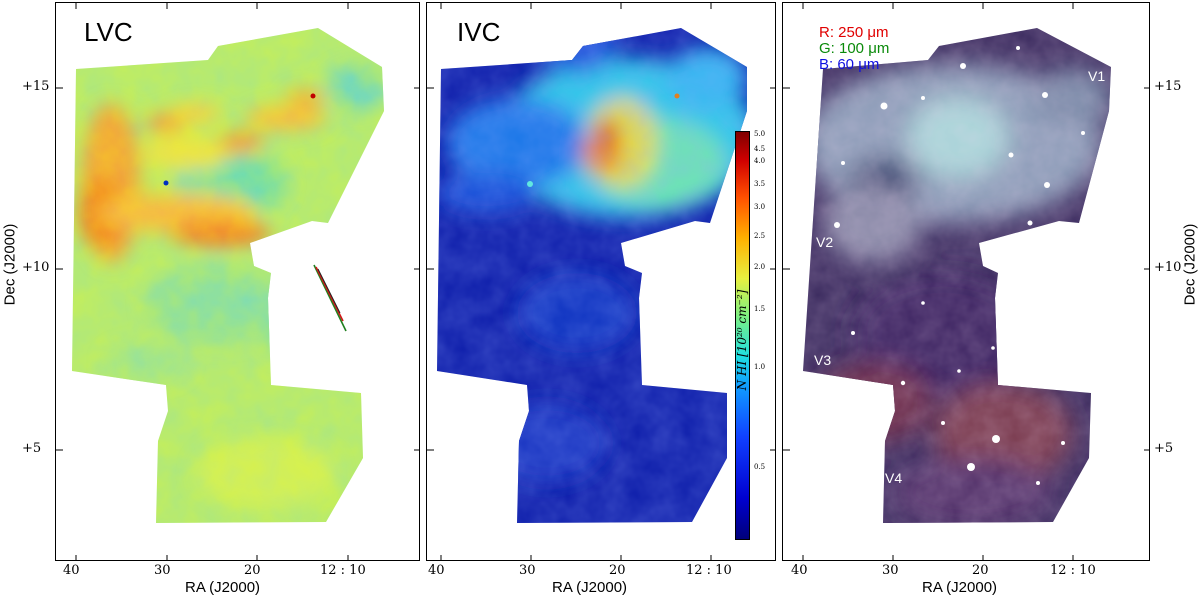 The width and height of the screenshot is (1200, 599). I want to click on colorbar-label: N HI [10²⁰ cm⁻²], so click(742, 340).